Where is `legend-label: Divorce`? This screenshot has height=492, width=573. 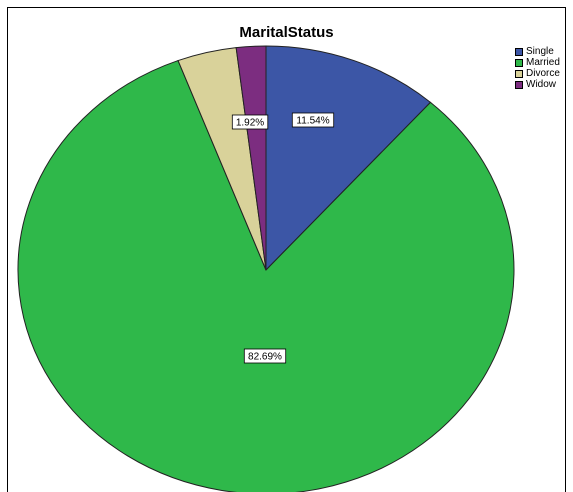 legend-label: Divorce is located at coordinates (543, 73).